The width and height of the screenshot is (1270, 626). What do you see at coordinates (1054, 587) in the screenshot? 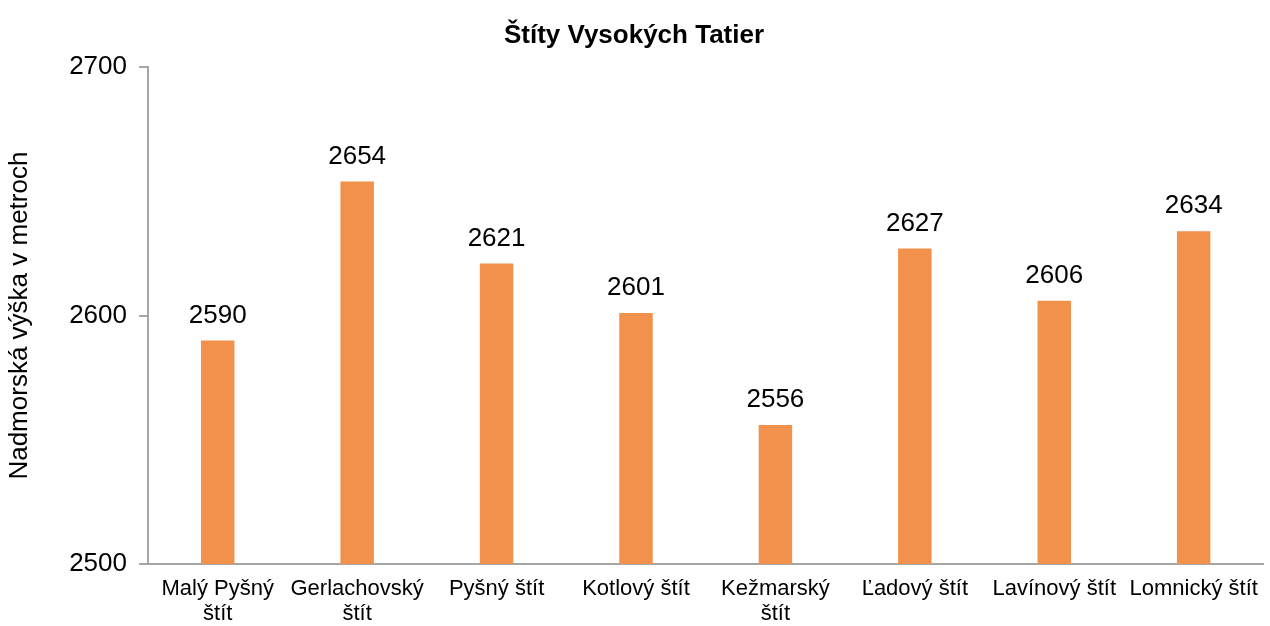
I see `x-tick-label: Lavínový štít` at bounding box center [1054, 587].